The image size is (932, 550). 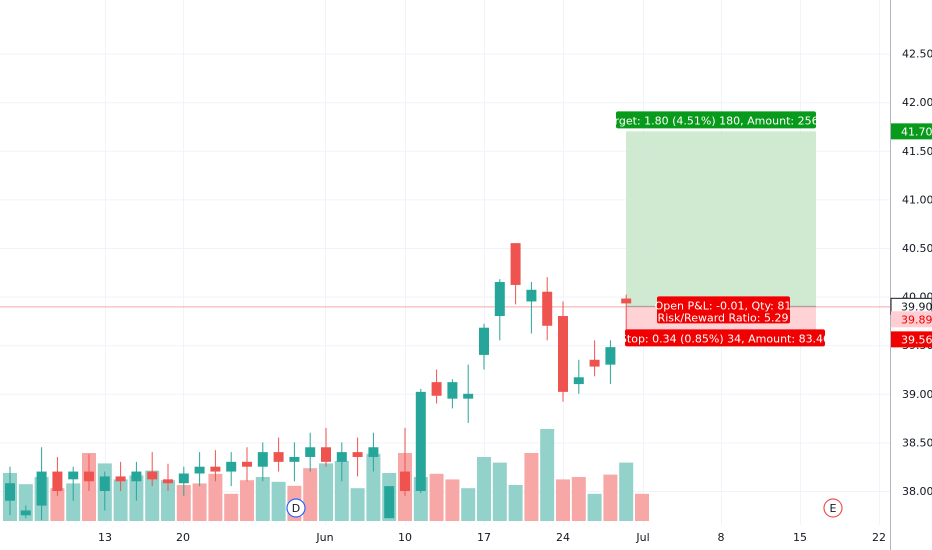 I want to click on stop-label-box, so click(x=725, y=338).